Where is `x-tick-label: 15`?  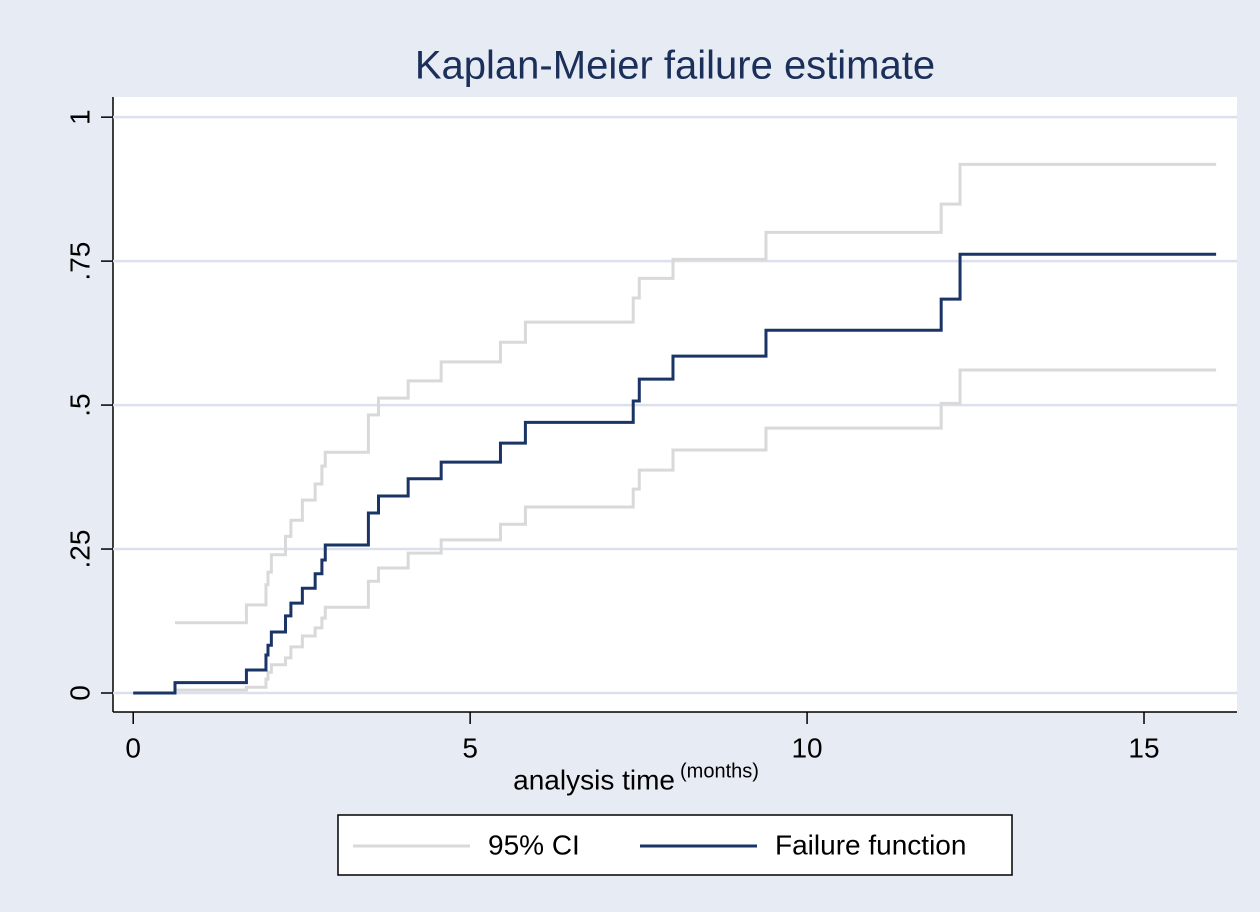
x-tick-label: 15 is located at coordinates (1143, 747).